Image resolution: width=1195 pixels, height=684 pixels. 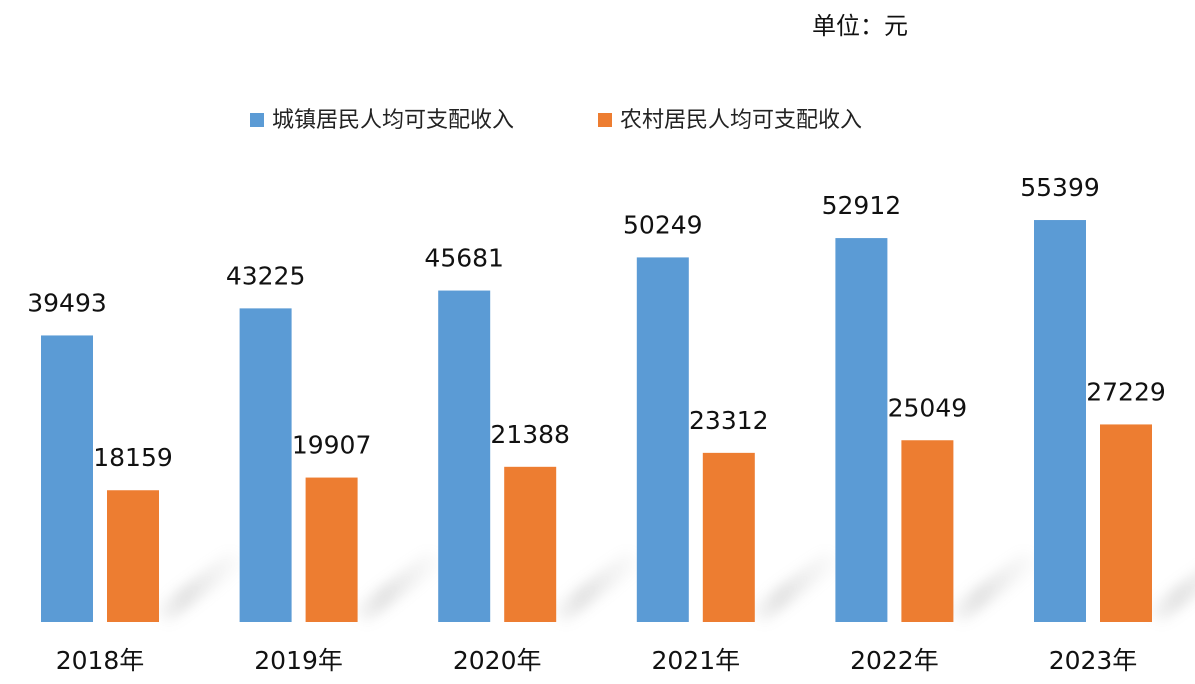 What do you see at coordinates (928, 407) in the screenshot?
I see `data-label: 25049` at bounding box center [928, 407].